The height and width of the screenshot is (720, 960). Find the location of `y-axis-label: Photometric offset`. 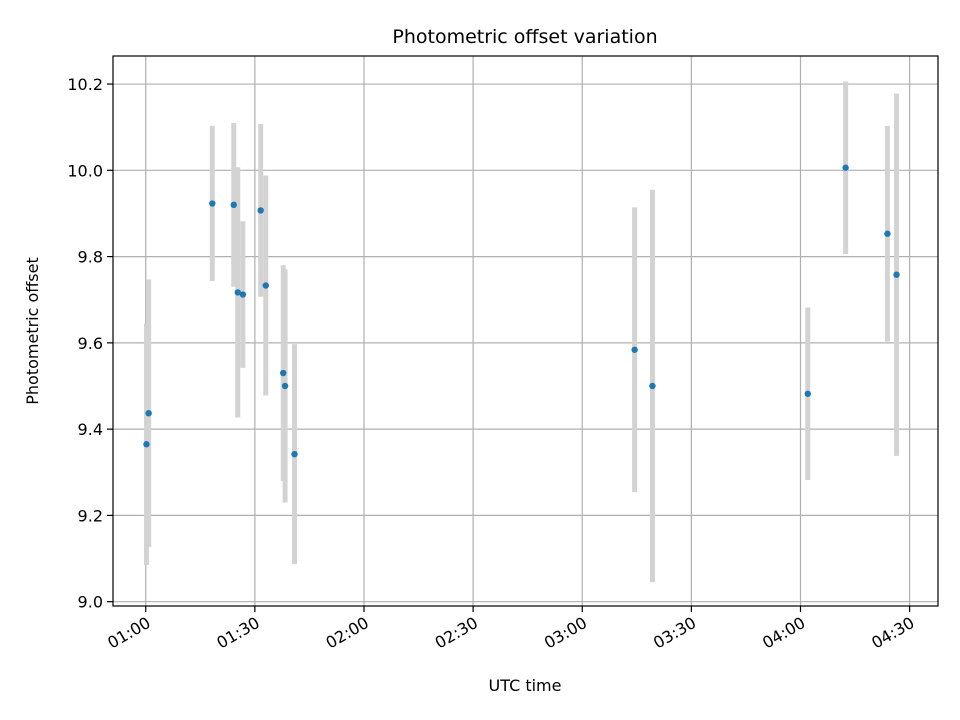

y-axis-label: Photometric offset is located at coordinates (32, 331).